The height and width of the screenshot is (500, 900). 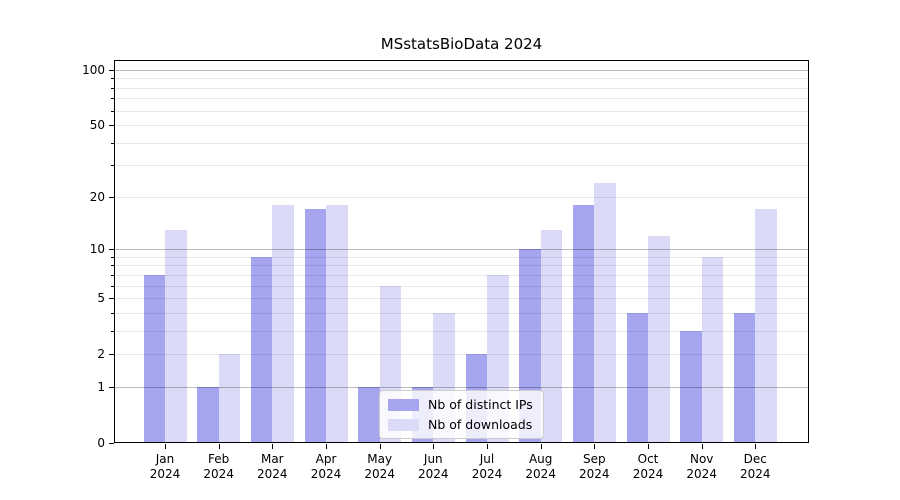 I want to click on legend-item-distinct-ips: Nb of distinct IPs, so click(x=460, y=404).